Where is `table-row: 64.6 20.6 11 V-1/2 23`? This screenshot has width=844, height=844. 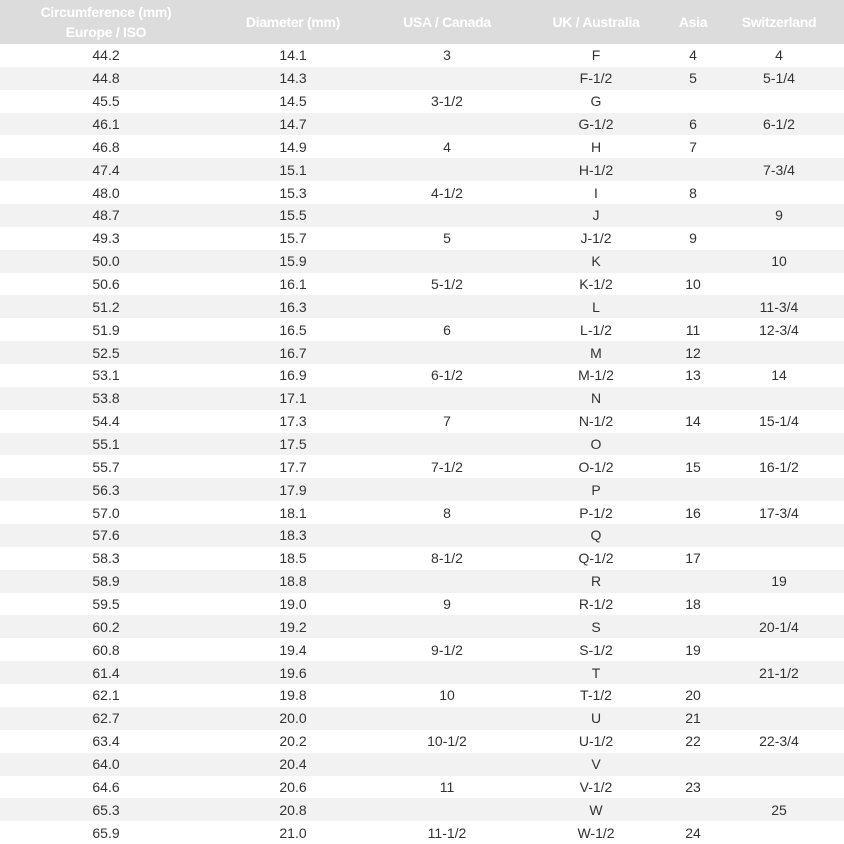
table-row: 64.6 20.6 11 V-1/2 23 is located at coordinates (422, 787).